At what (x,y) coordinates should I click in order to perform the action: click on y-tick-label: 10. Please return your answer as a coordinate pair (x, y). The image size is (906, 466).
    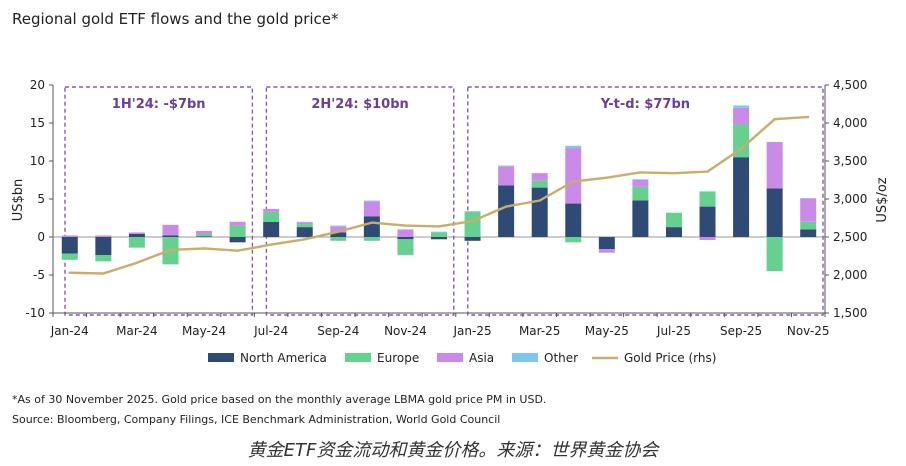
    Looking at the image, I should click on (37, 161).